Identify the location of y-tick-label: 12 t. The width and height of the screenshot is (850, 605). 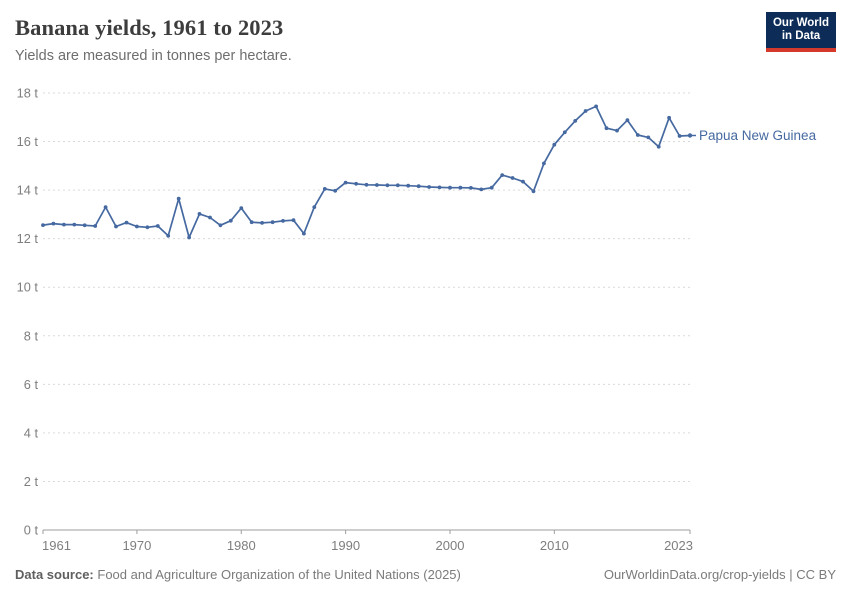
(28, 238).